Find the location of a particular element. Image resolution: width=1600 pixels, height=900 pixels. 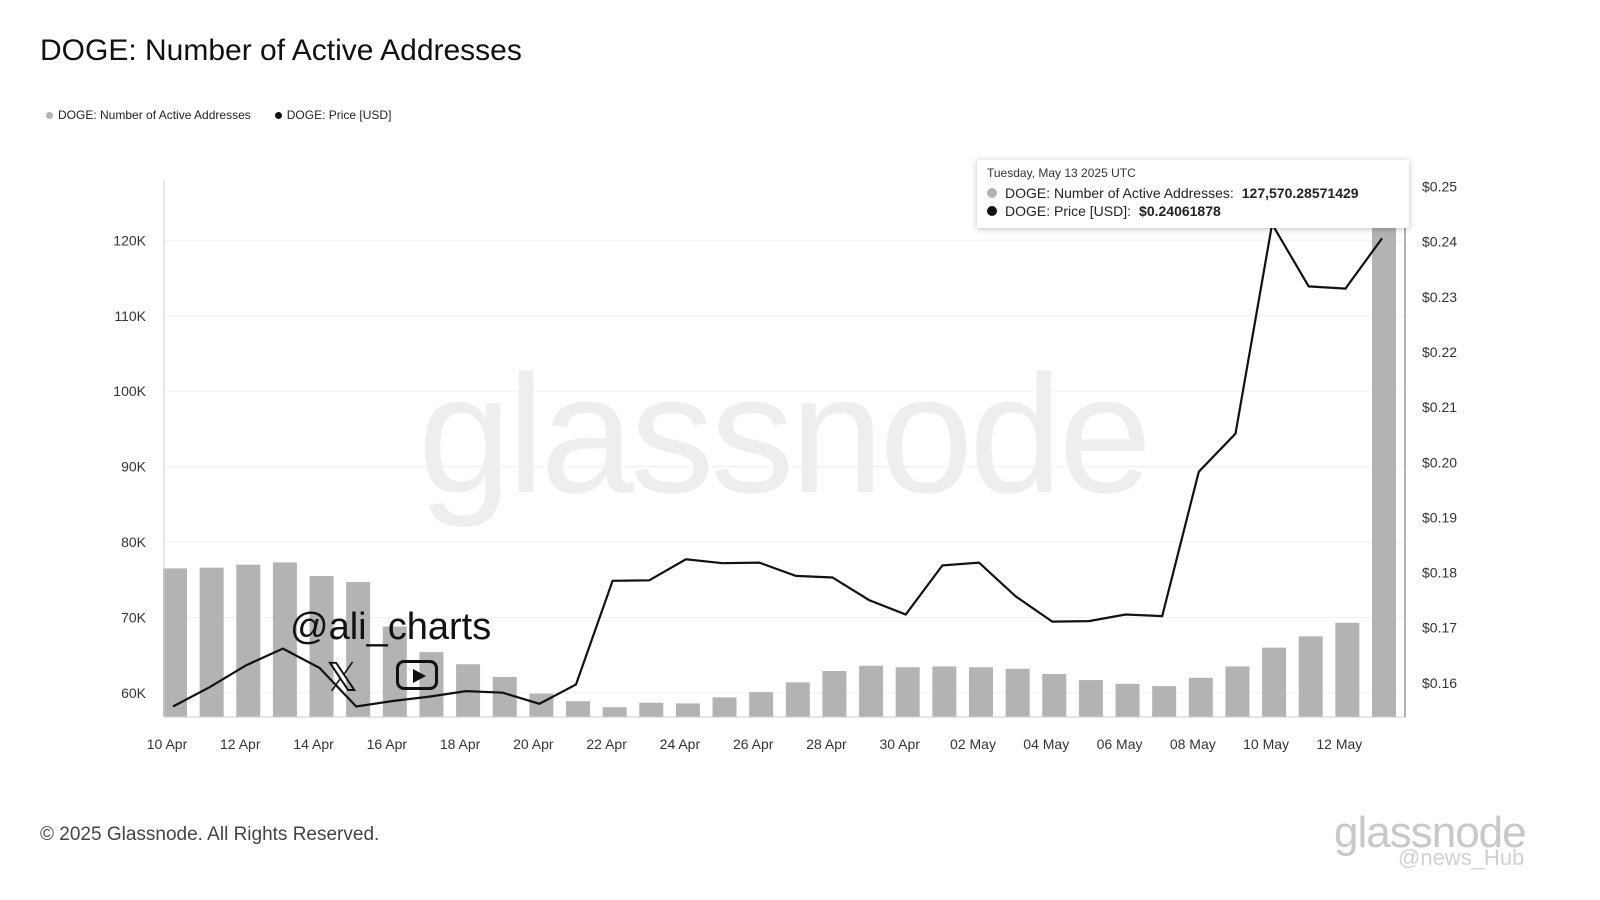

left-tick-label-3: 90K is located at coordinates (134, 467).